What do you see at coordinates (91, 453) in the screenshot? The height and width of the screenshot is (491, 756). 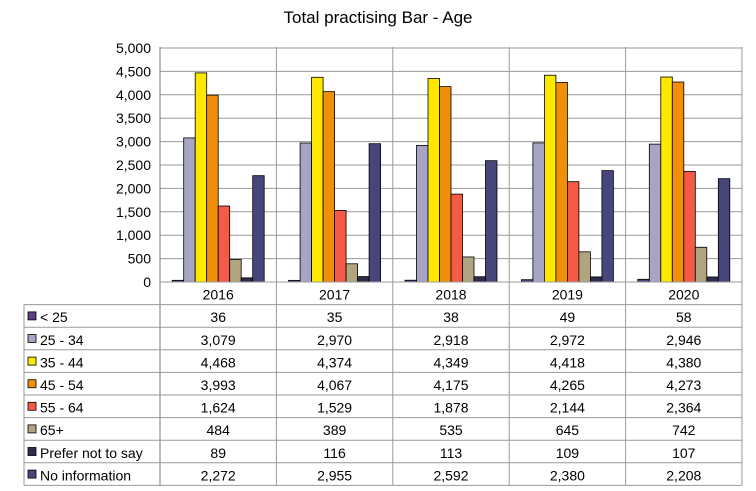 I see `legend-label: Prefer not to say` at bounding box center [91, 453].